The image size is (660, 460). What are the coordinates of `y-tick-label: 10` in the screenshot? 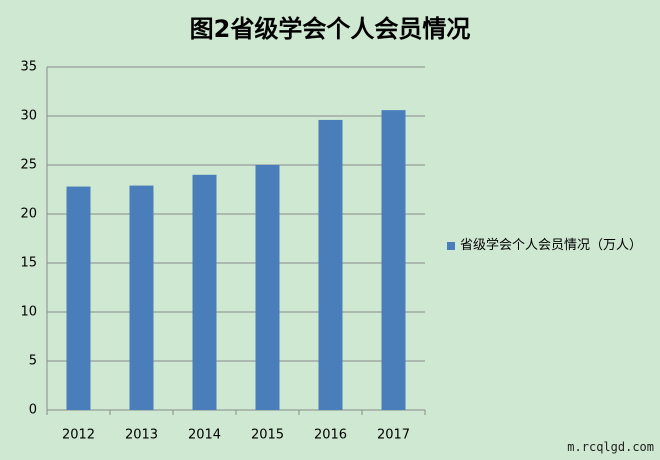 It's located at (28, 312).